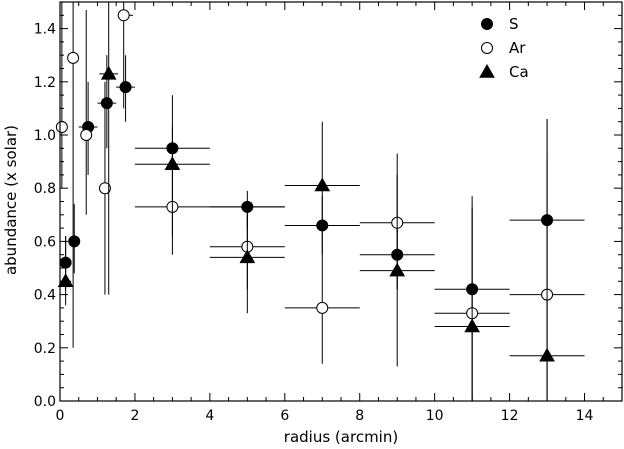 The image size is (624, 449). Describe the element at coordinates (60, 416) in the screenshot. I see `x-tick-label: 0` at that location.